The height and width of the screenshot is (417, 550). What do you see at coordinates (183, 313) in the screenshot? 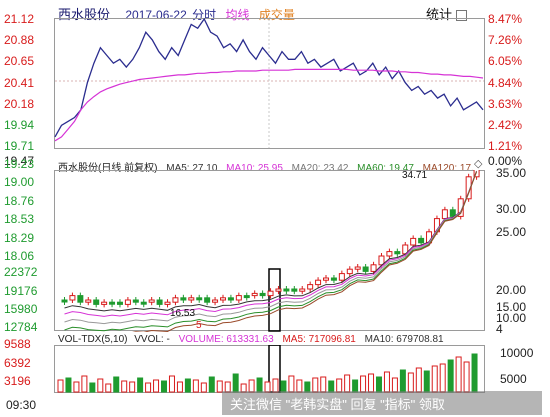
I see `low-price-label: 16.53` at bounding box center [183, 313].